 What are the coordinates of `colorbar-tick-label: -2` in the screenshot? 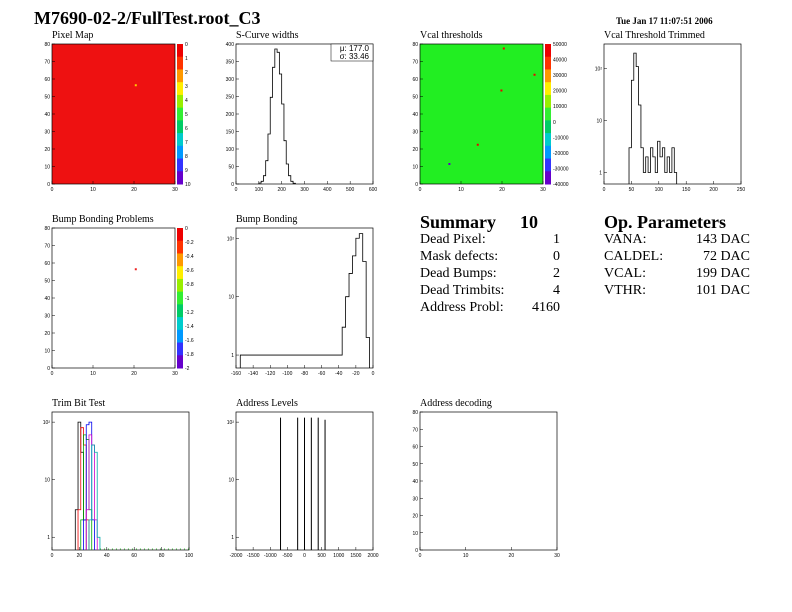 It's located at (187, 369).